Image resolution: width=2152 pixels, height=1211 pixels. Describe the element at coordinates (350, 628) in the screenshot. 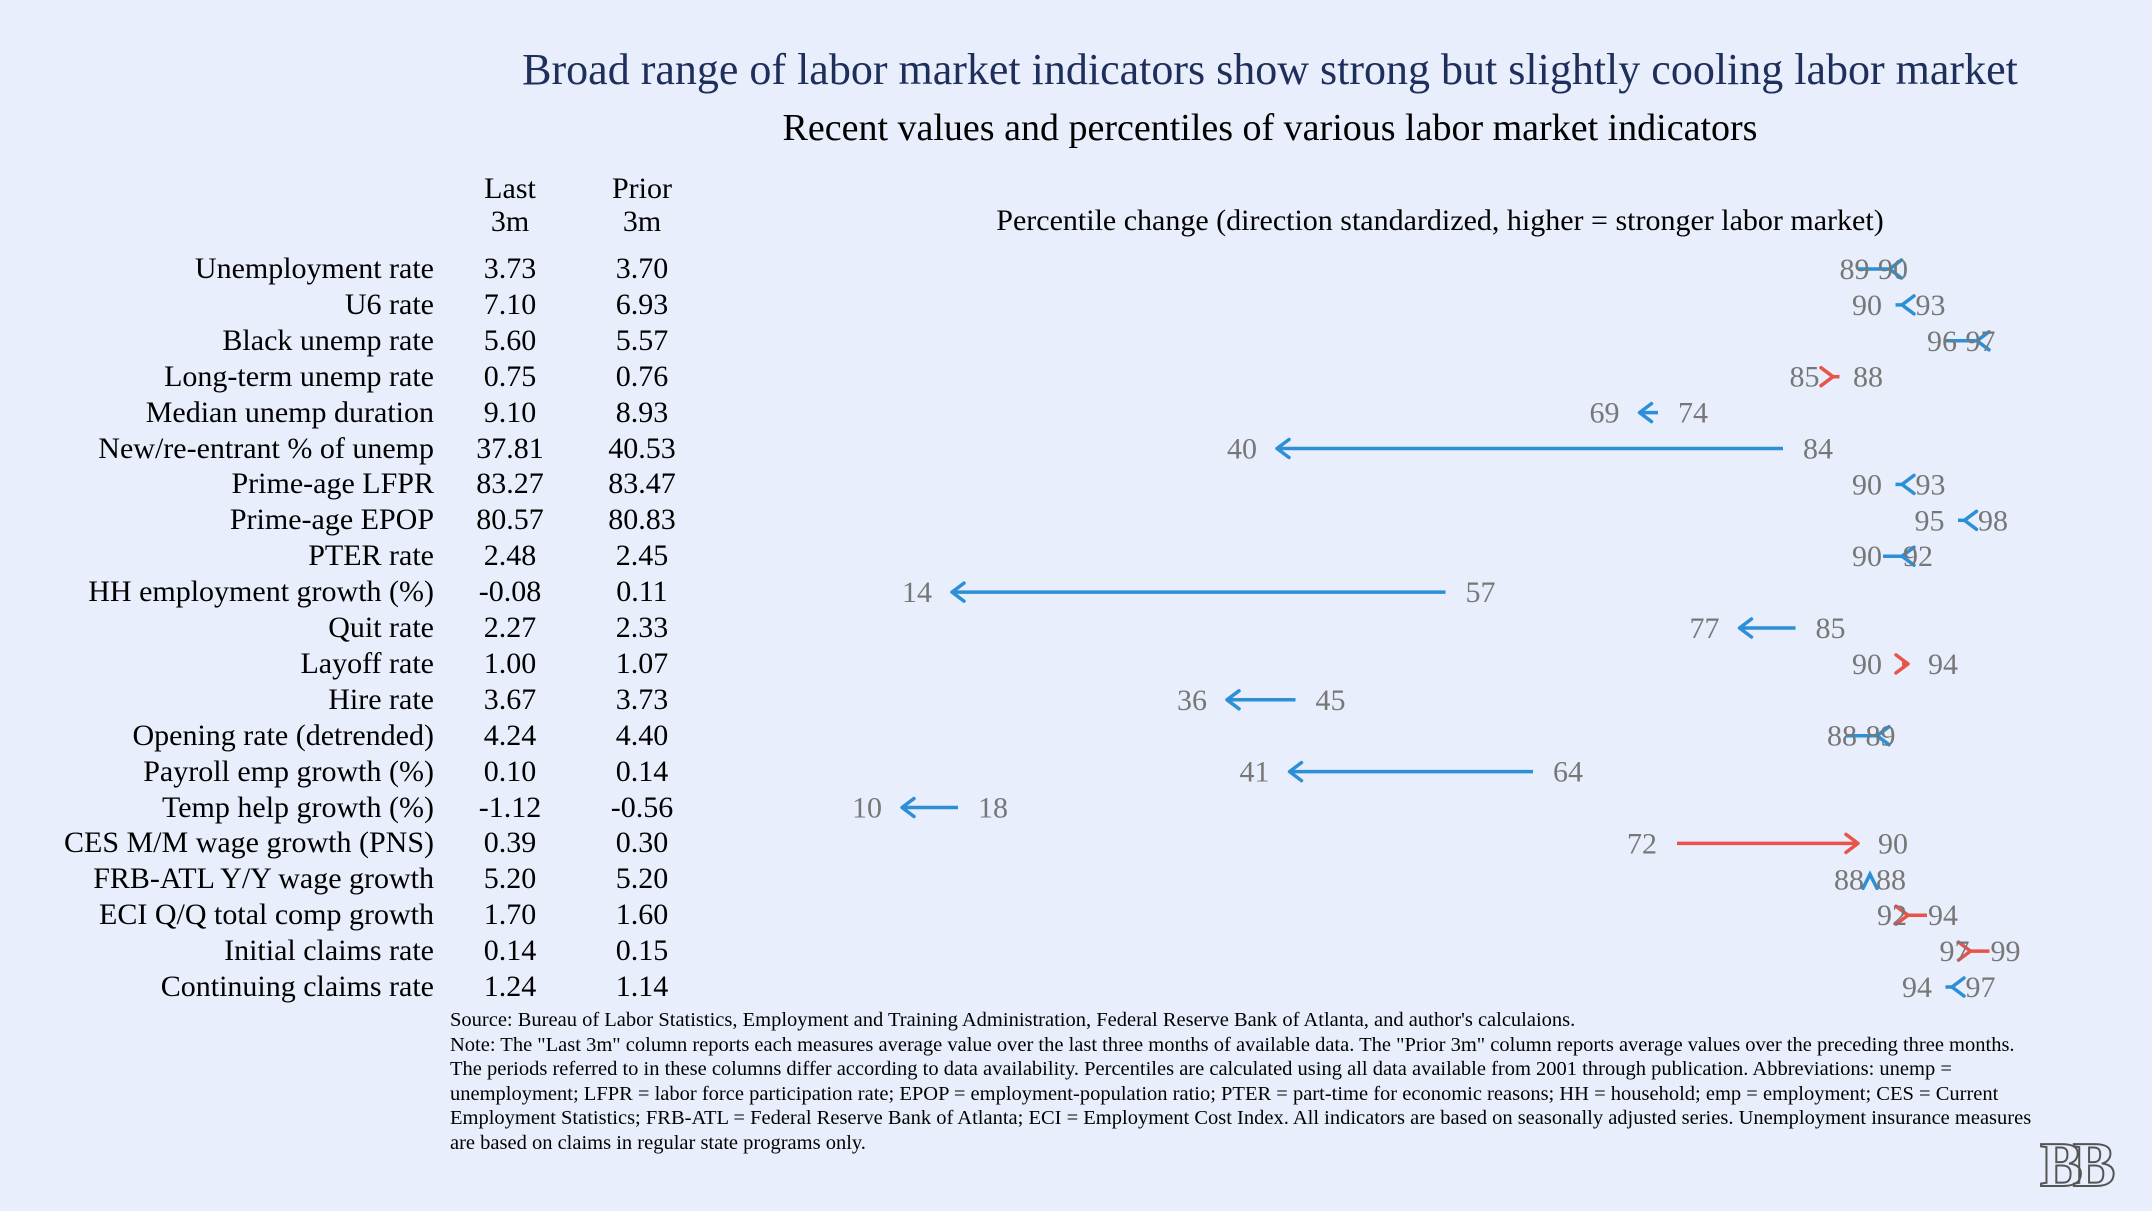

I see `table-row: Quit rate 2.27 2.33` at that location.